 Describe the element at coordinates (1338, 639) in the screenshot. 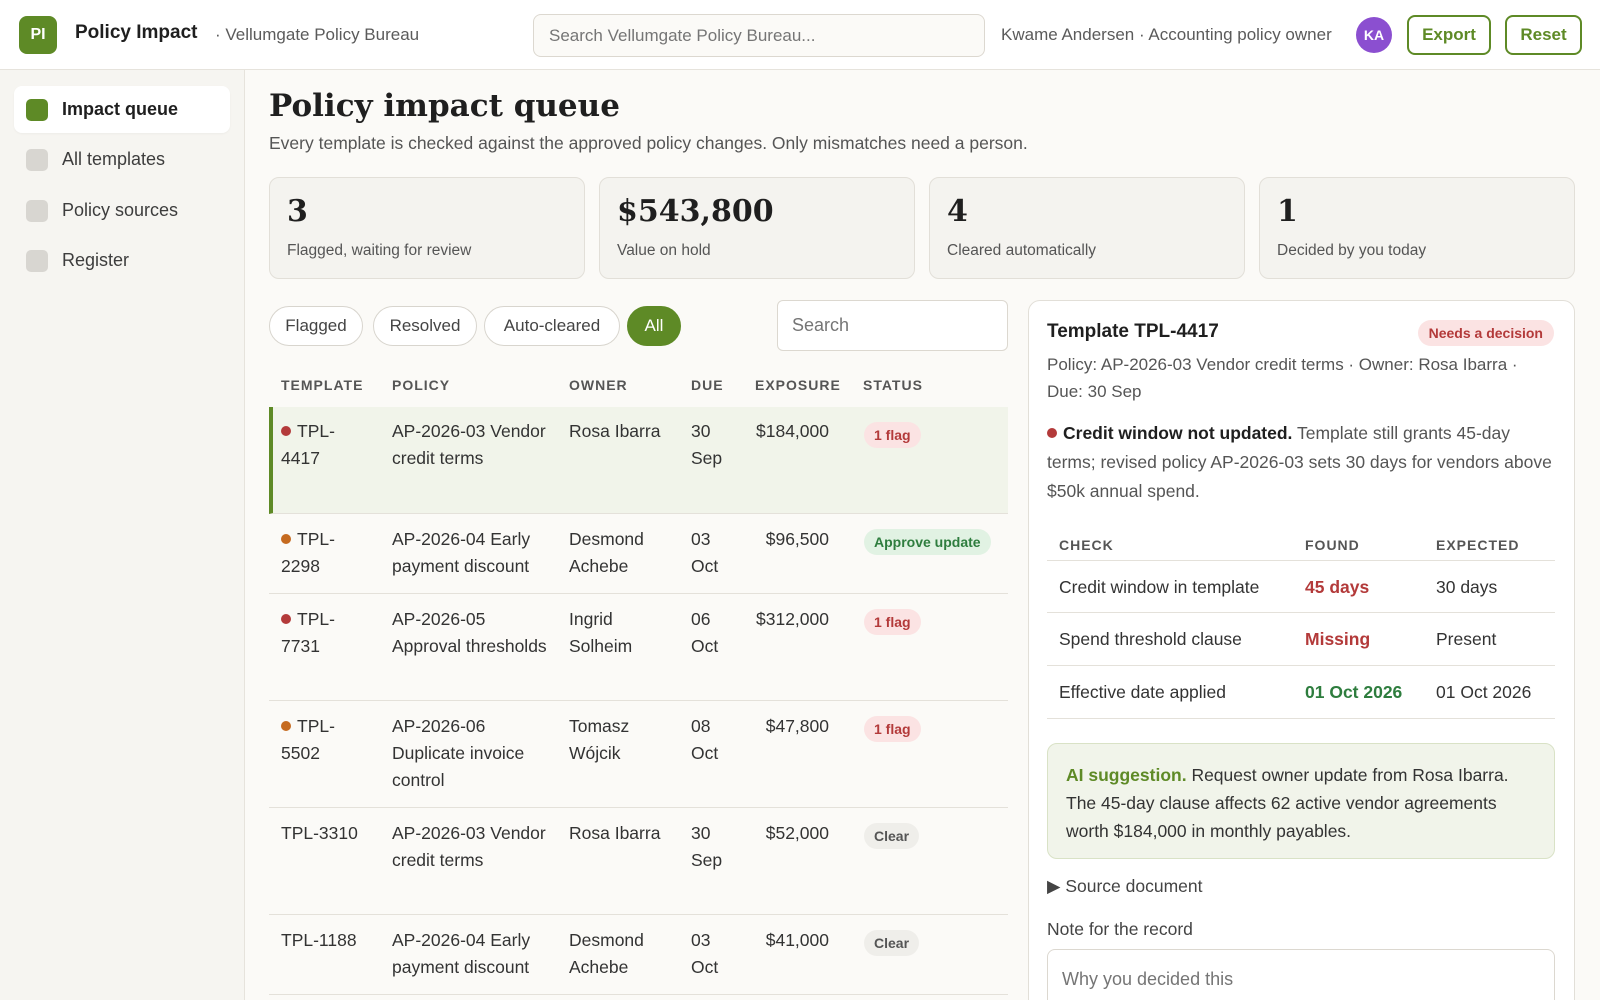

I see `check-found: Missing` at that location.